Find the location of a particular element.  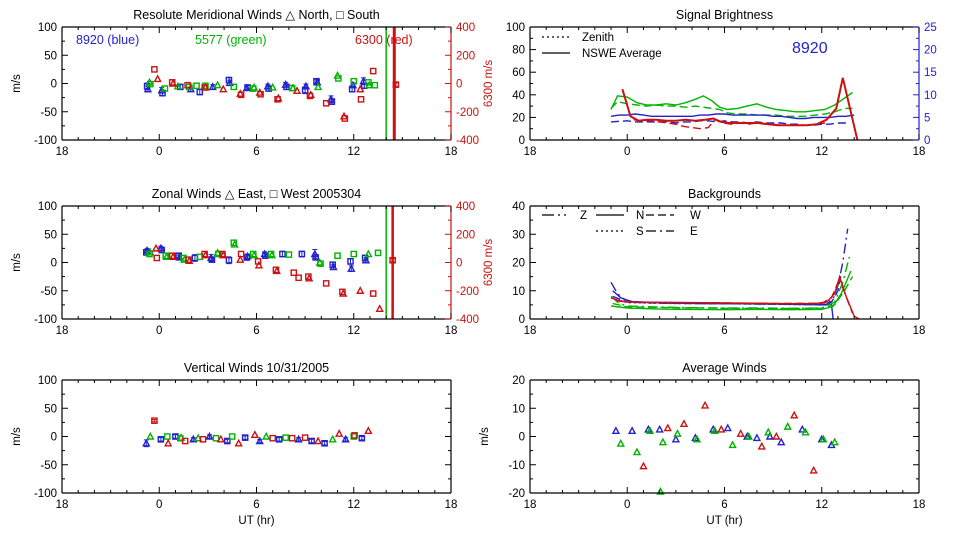

right-tick-label: -200 is located at coordinates (467, 292).